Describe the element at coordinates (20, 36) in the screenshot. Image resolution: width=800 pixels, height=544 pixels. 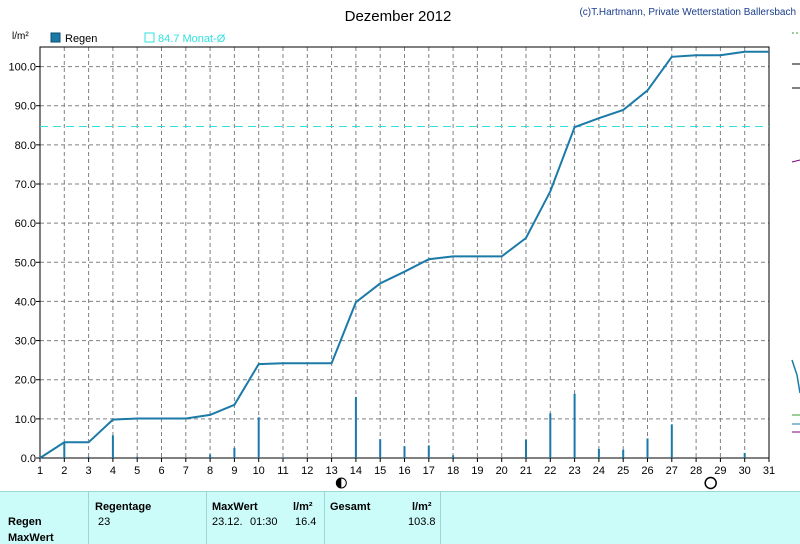
I see `y-axis-label: l/m²` at that location.